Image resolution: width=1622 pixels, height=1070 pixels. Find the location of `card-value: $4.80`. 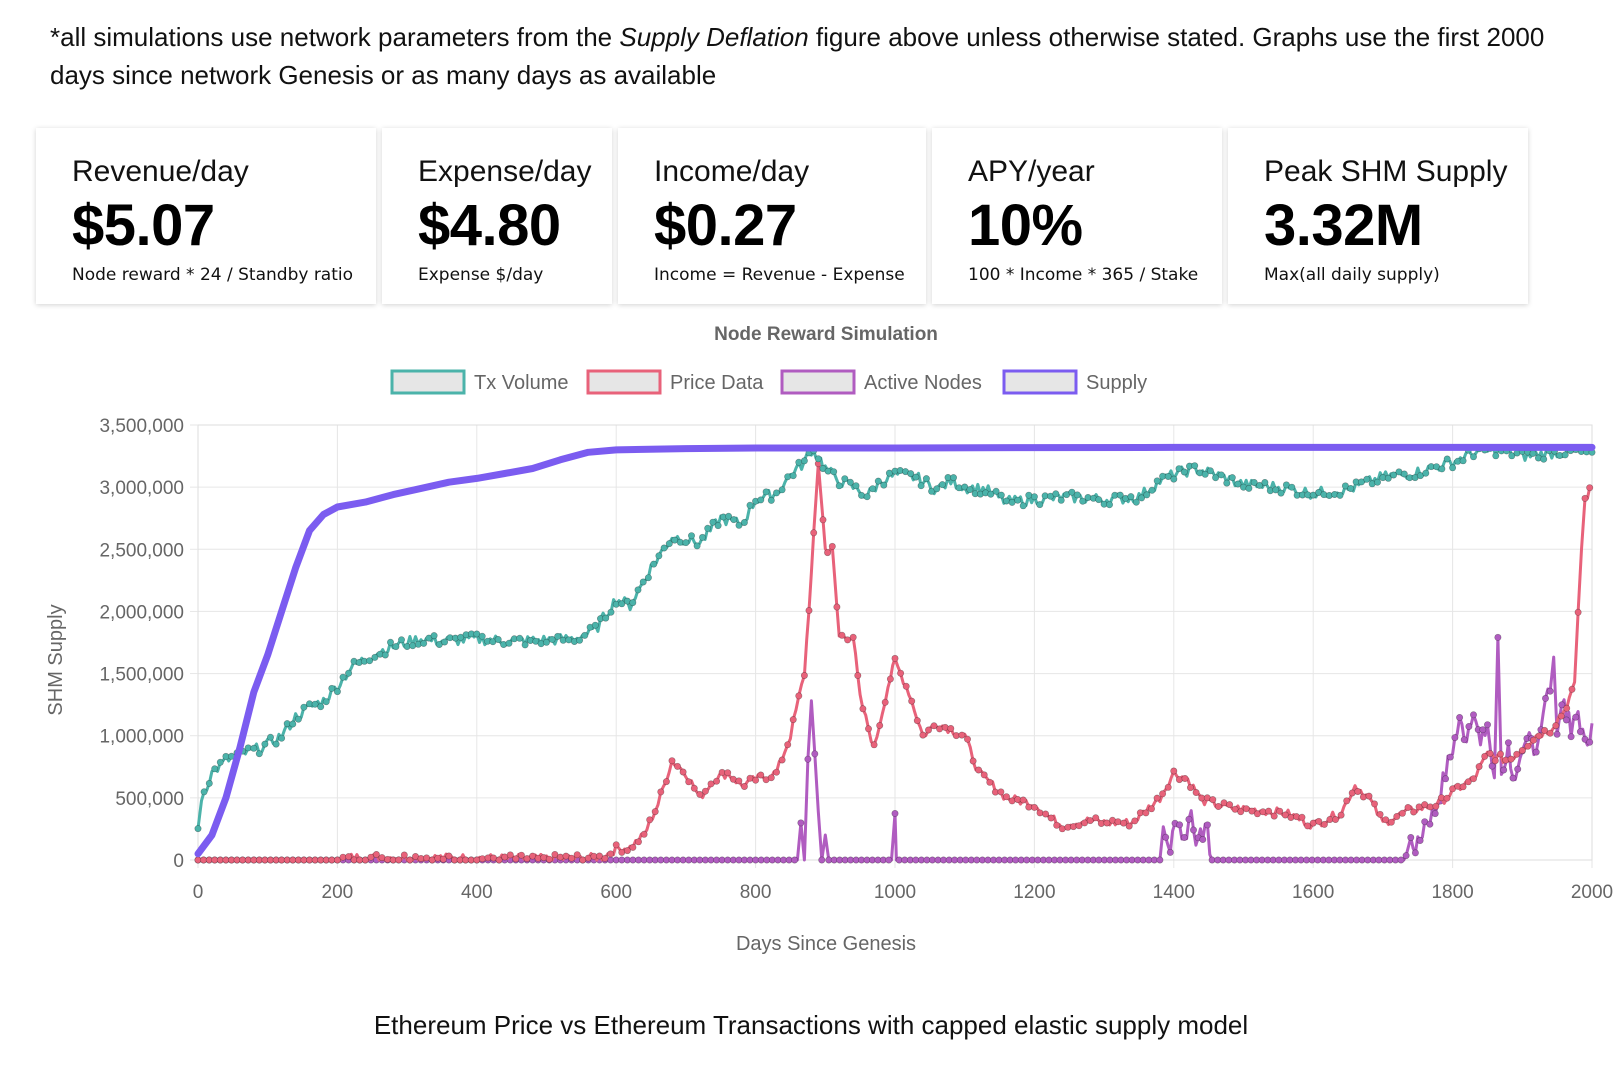

card-value: $4.80 is located at coordinates (489, 225).